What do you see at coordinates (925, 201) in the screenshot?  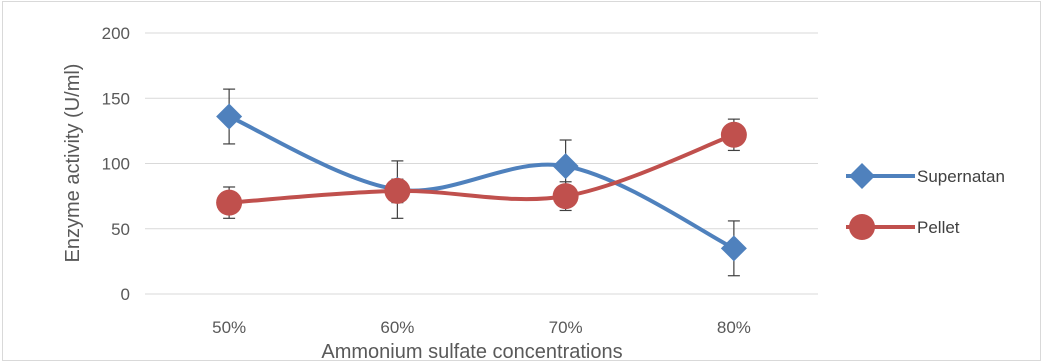 I see `legend: Supernatan Pellet` at bounding box center [925, 201].